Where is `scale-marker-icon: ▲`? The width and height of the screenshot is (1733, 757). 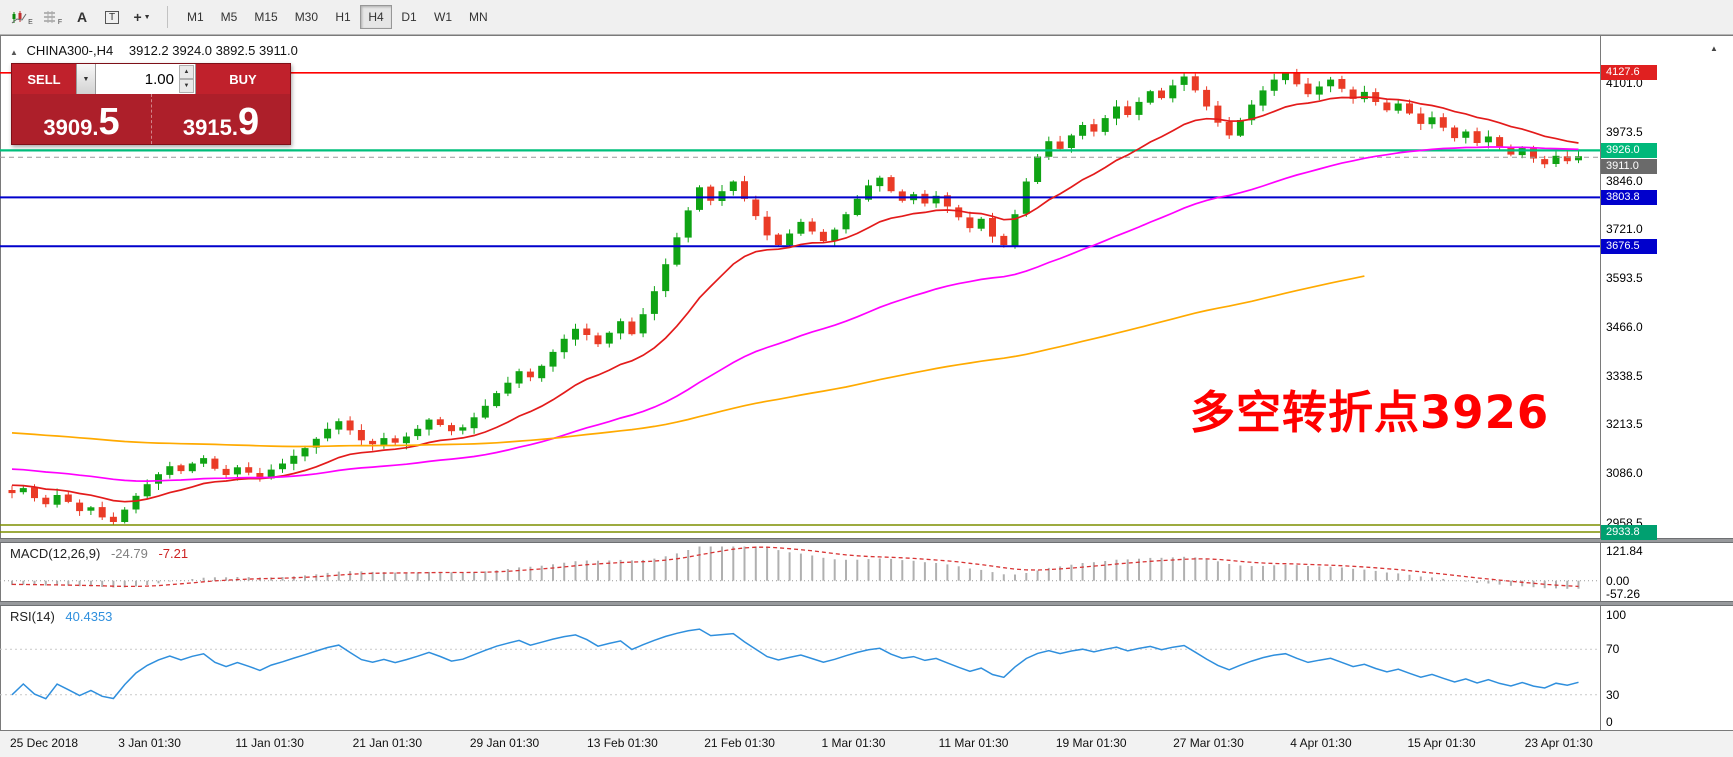
scale-marker-icon: ▲ is located at coordinates (1714, 48).